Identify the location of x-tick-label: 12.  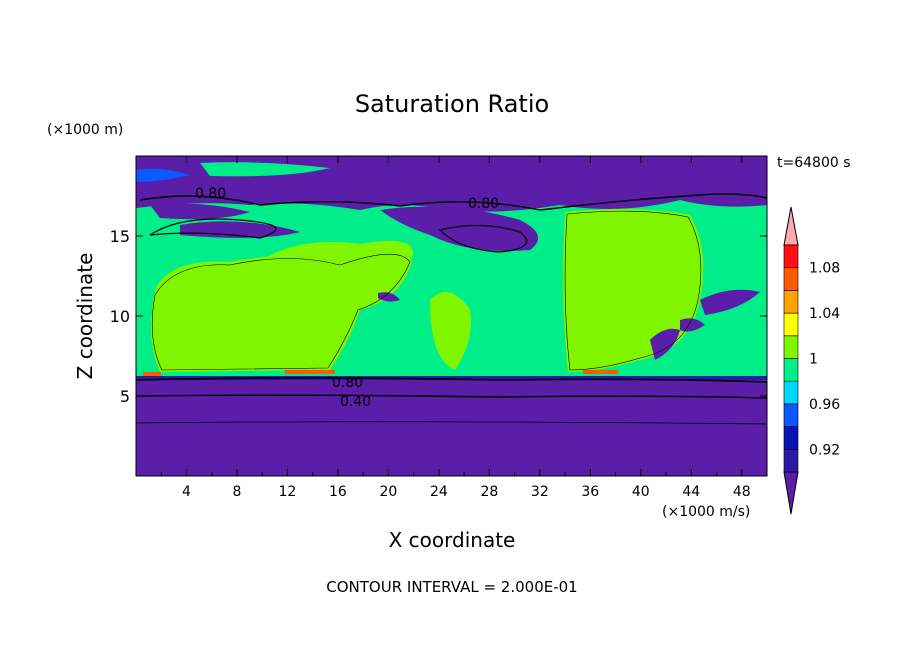
(288, 492).